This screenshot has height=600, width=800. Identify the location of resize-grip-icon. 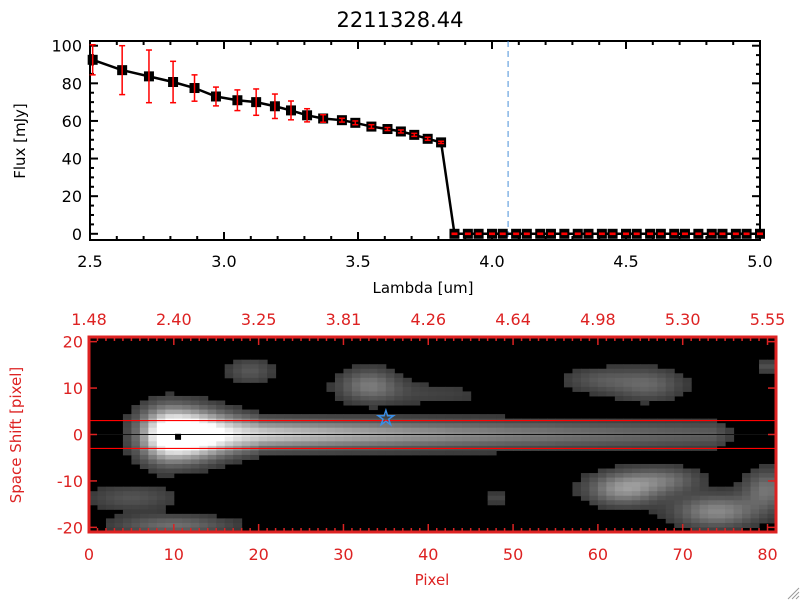
(793, 593).